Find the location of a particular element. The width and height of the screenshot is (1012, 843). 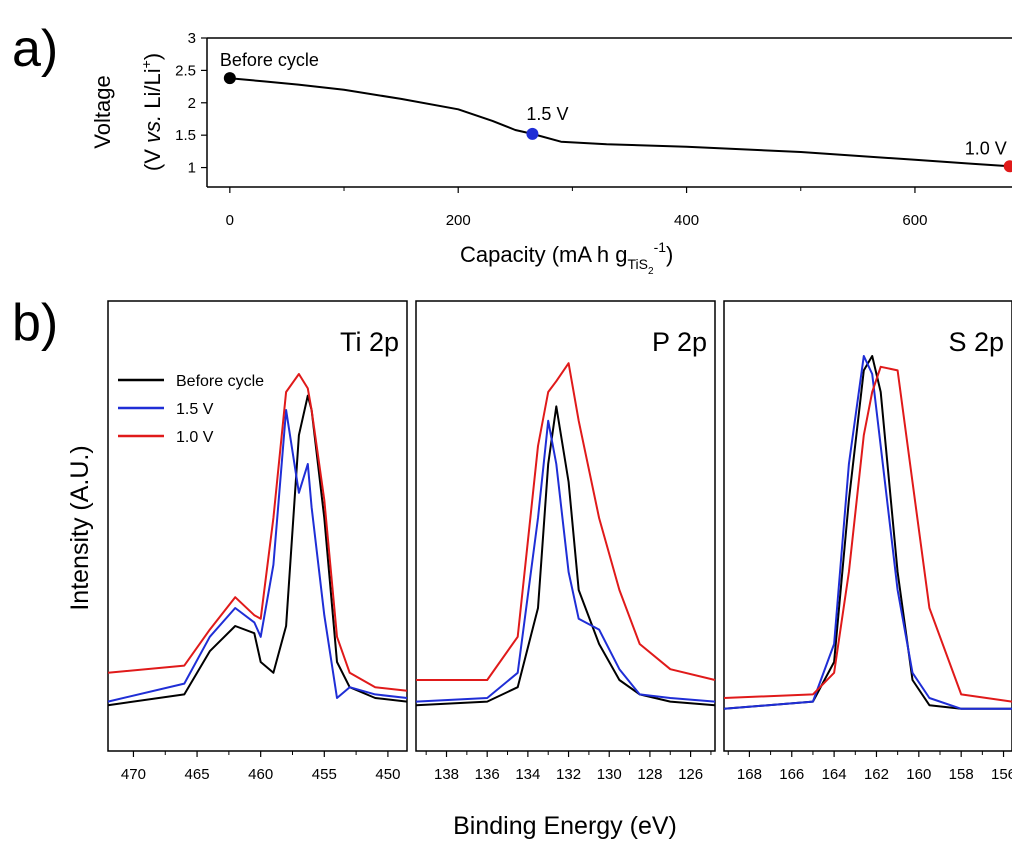

s2p-series-1-0-v is located at coordinates (867, 534).